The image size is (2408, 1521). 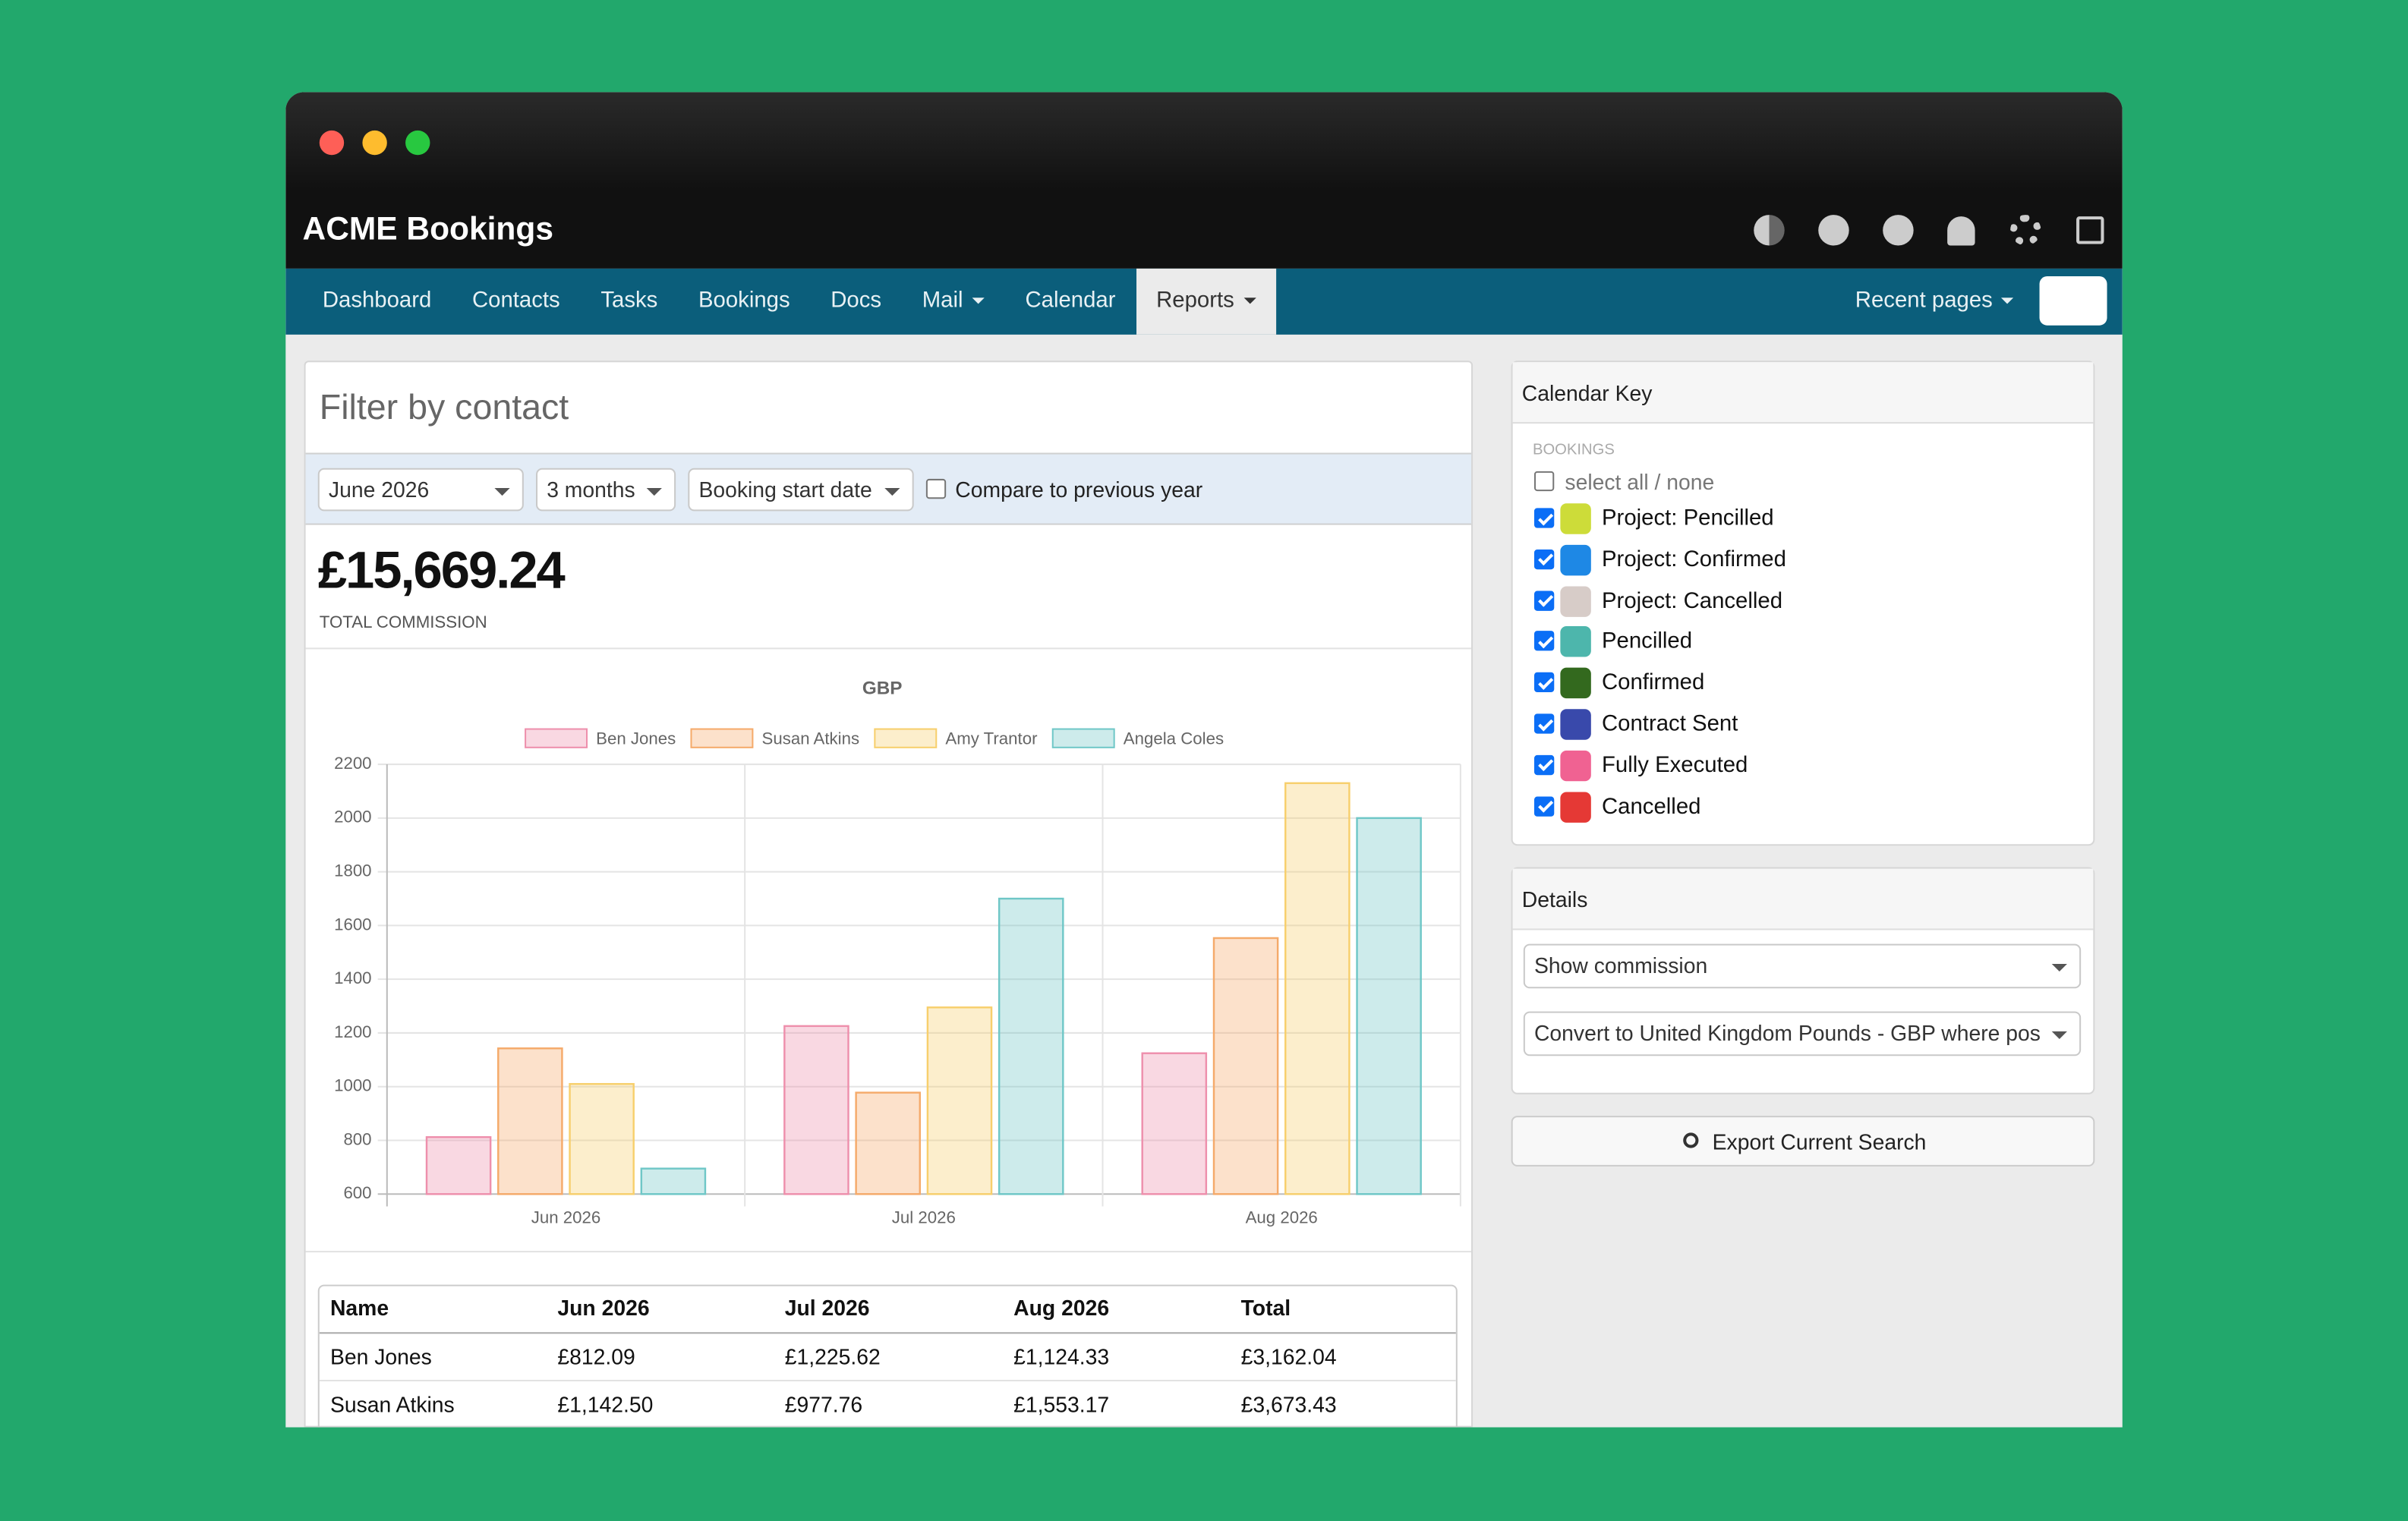 I want to click on x-tick-label: Jul 2026, so click(x=924, y=1217).